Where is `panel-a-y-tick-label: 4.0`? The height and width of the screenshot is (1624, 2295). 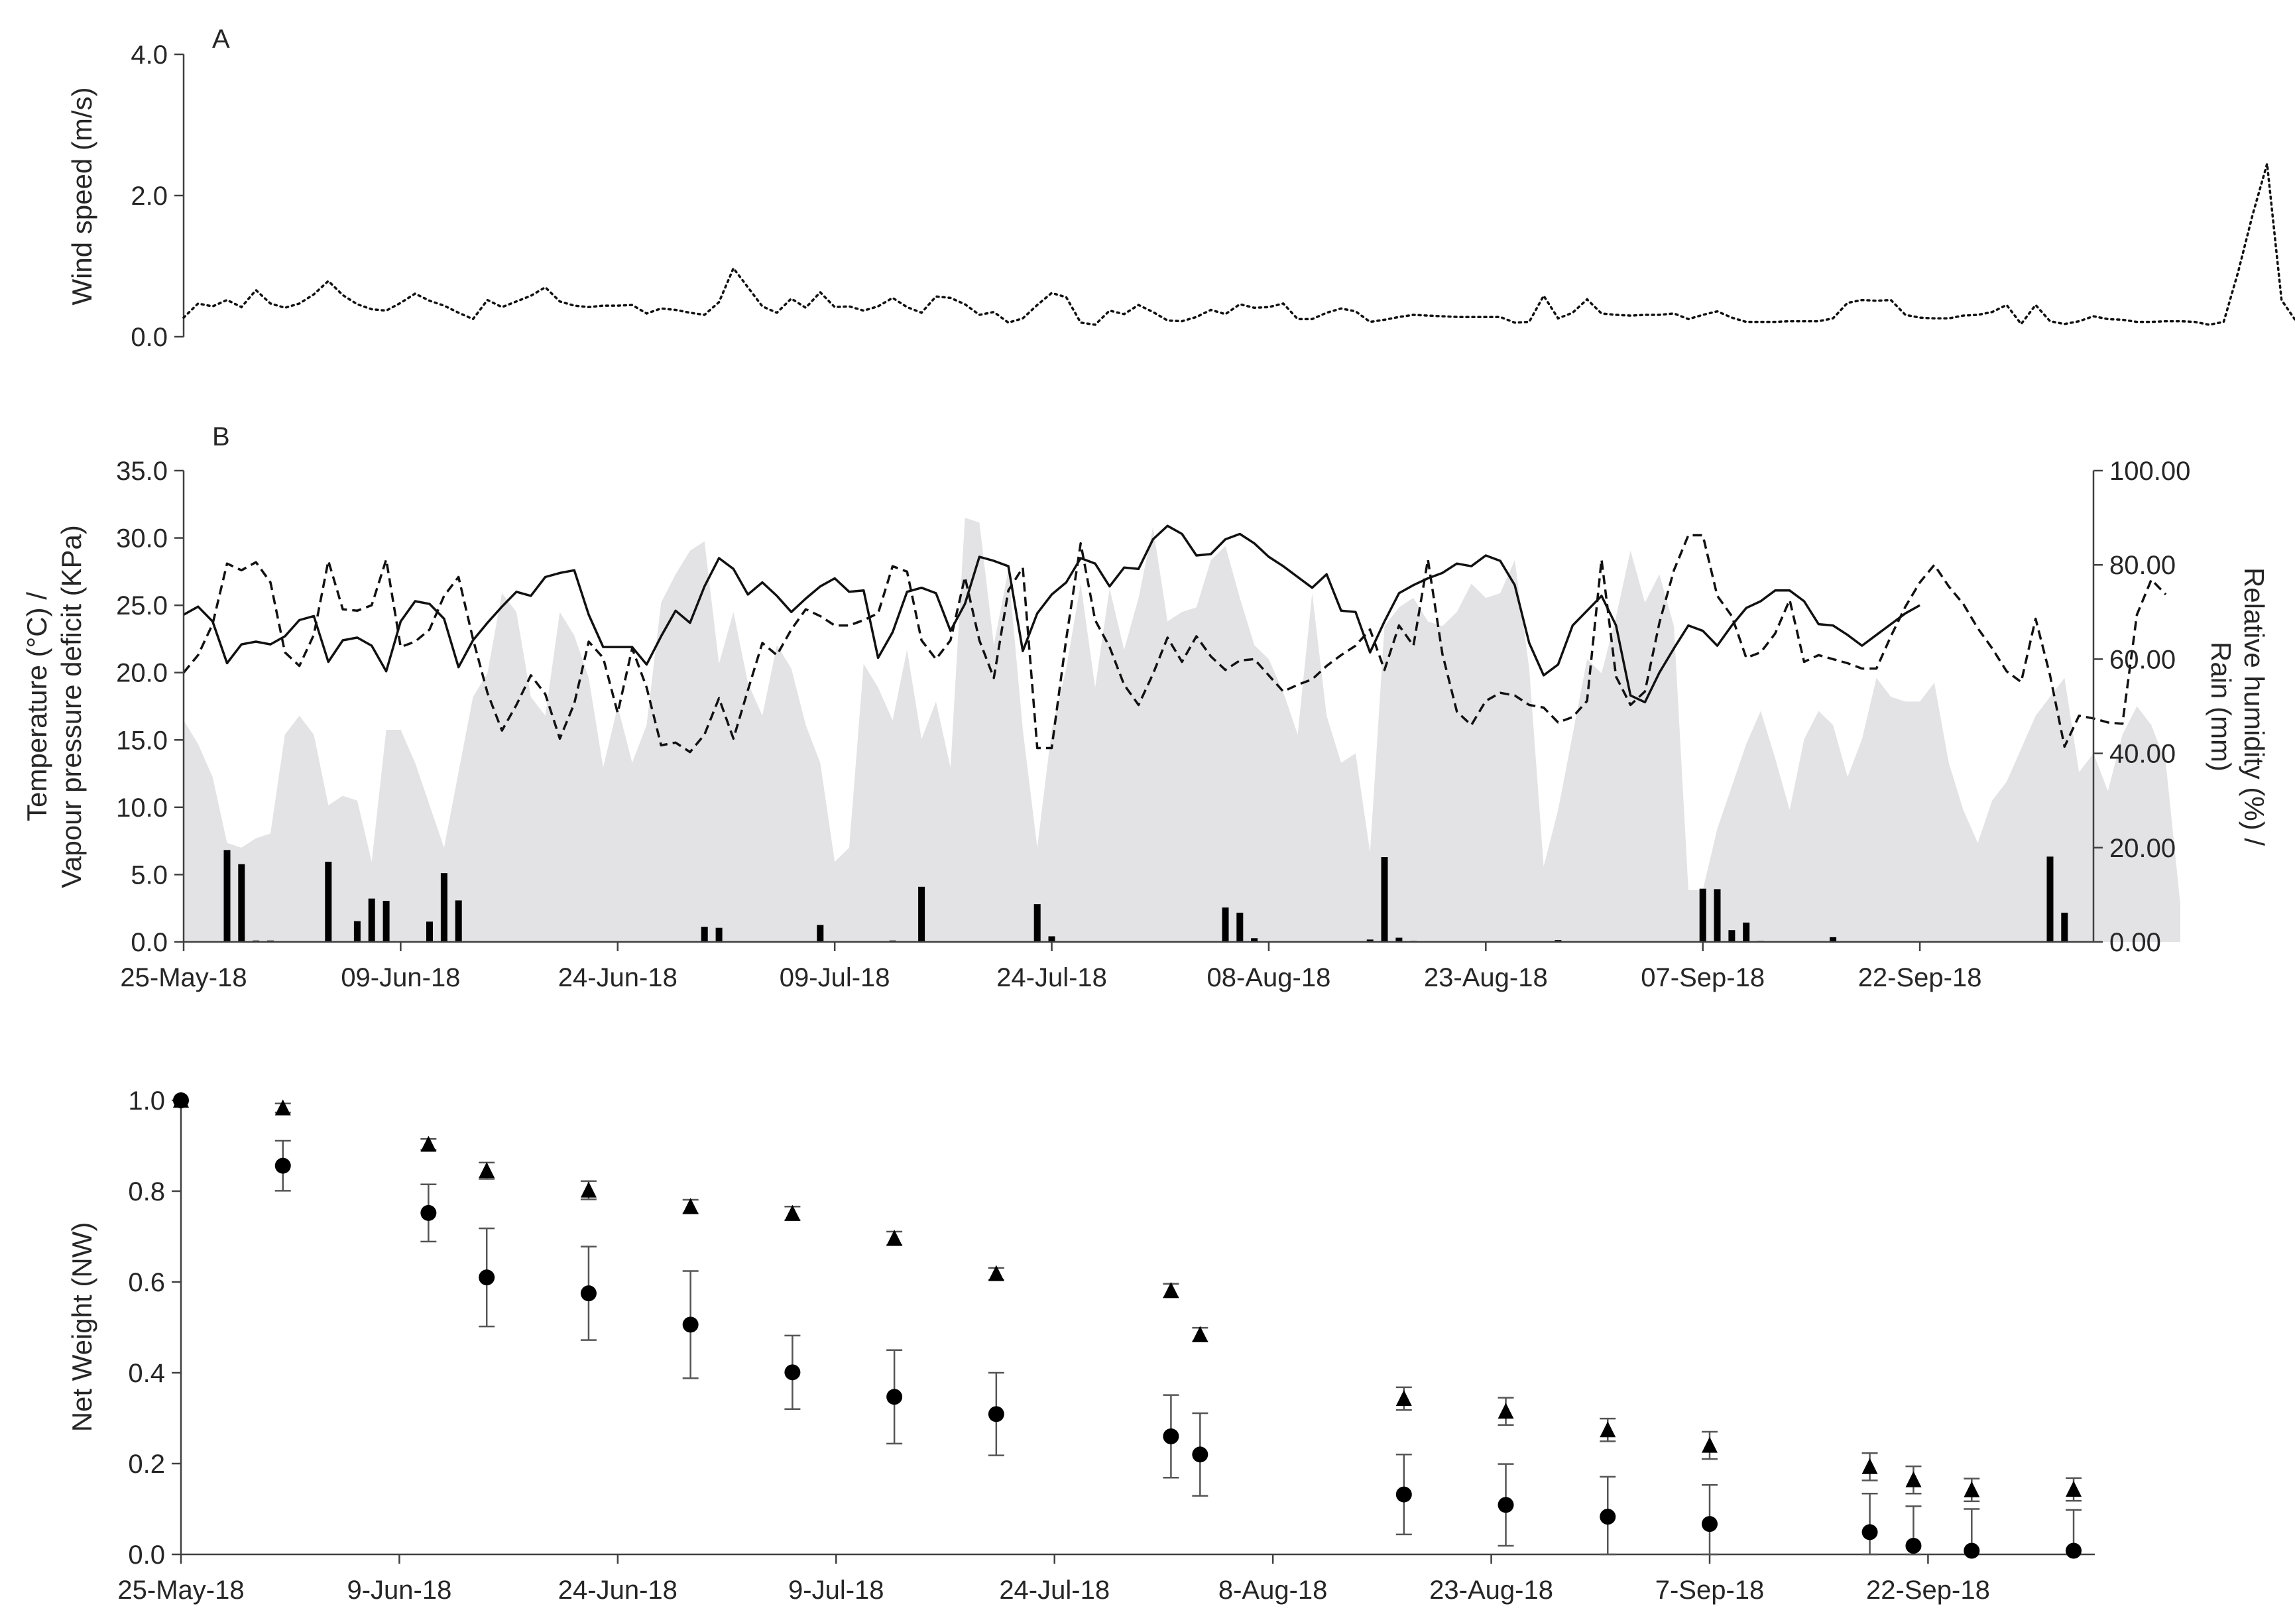
panel-a-y-tick-label: 4.0 is located at coordinates (149, 55).